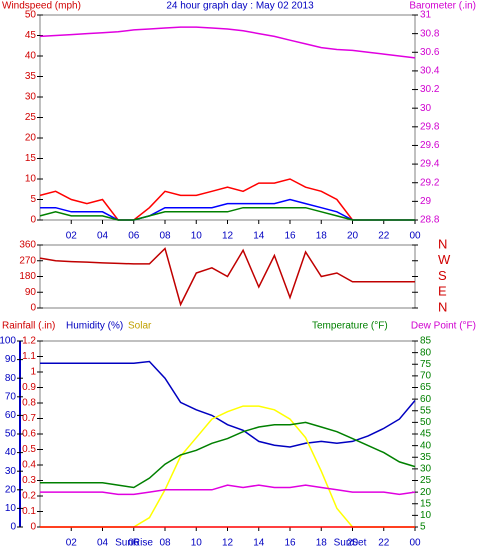 This screenshot has width=478, height=555. What do you see at coordinates (430, 33) in the screenshot?
I see `y2-tick-label: 30.8` at bounding box center [430, 33].